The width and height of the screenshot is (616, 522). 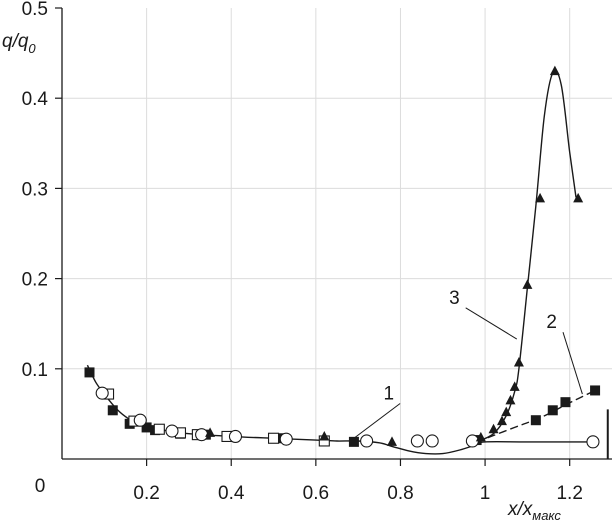 I want to click on y-tick-label-0: 0.1, so click(x=35, y=370).